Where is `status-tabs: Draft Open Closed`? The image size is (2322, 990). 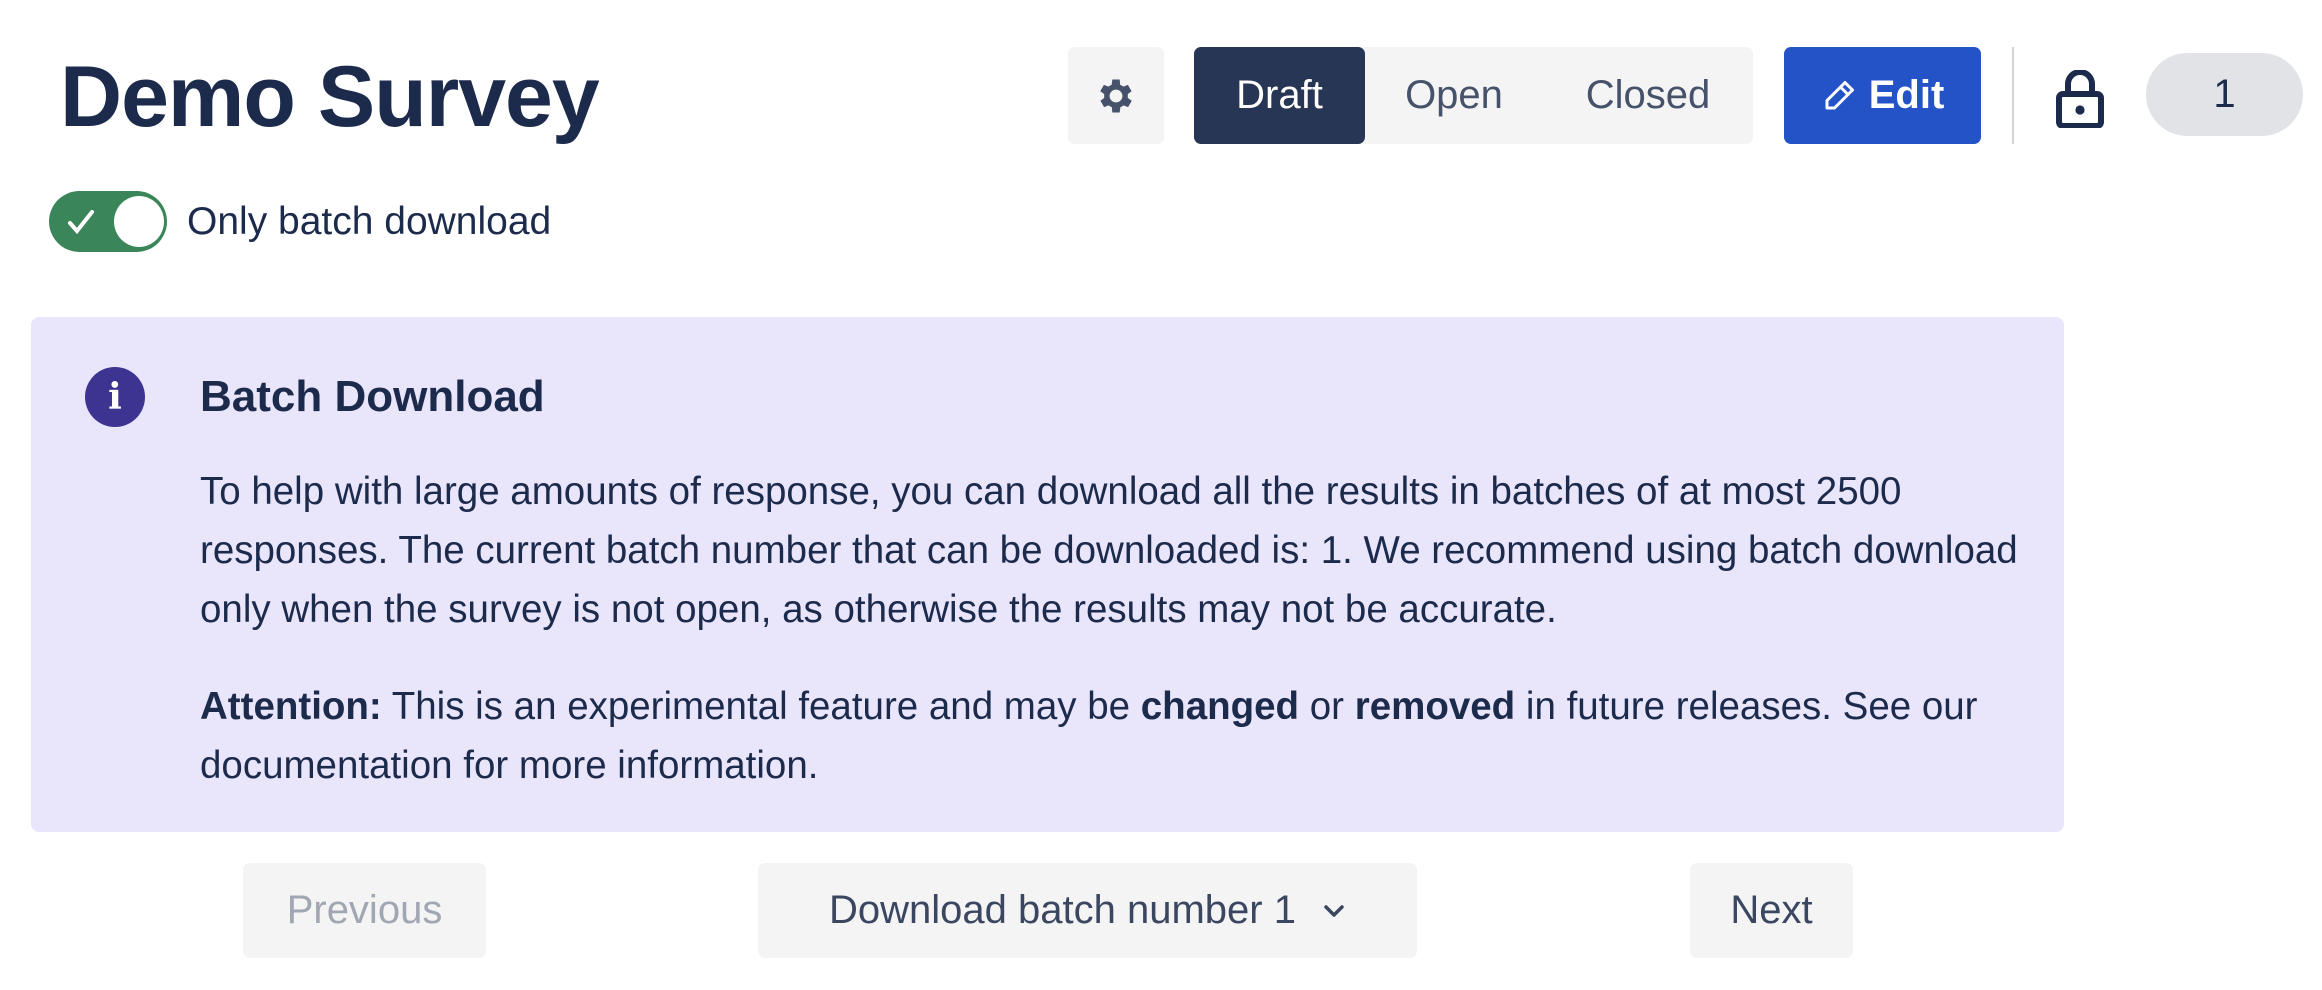
status-tabs: Draft Open Closed is located at coordinates (1473, 95).